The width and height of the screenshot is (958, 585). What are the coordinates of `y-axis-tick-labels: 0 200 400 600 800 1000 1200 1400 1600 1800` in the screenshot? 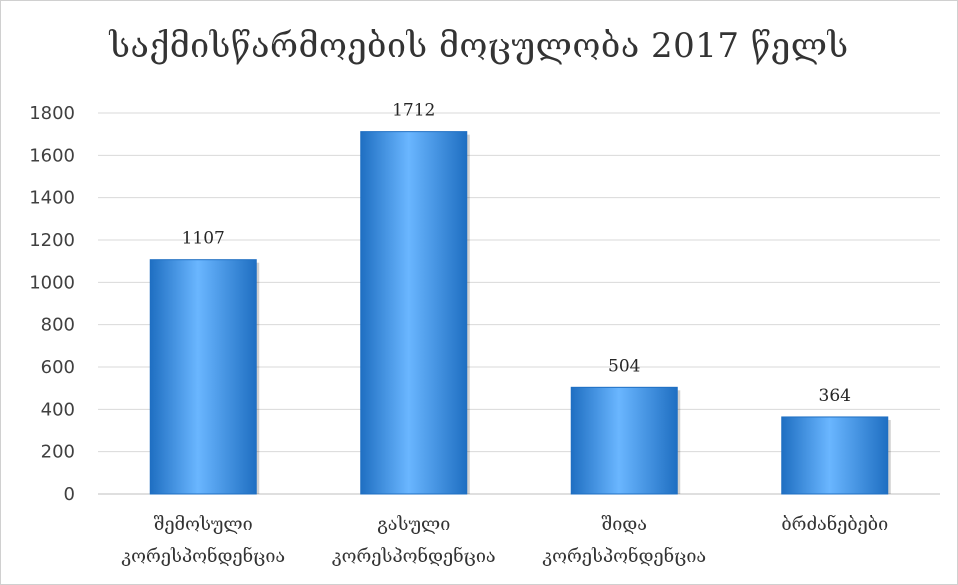 It's located at (52, 304).